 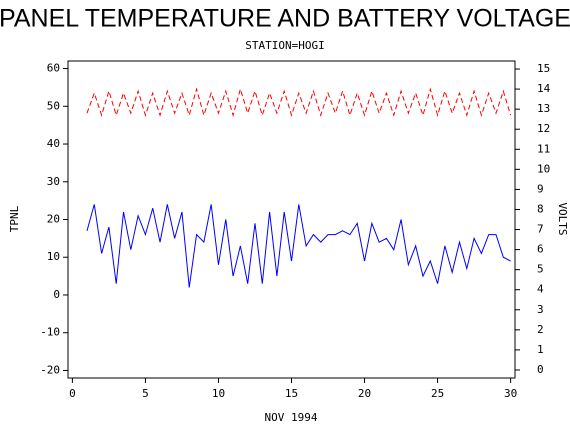 What do you see at coordinates (14, 218) in the screenshot?
I see `y-axis-label: TPNL` at bounding box center [14, 218].